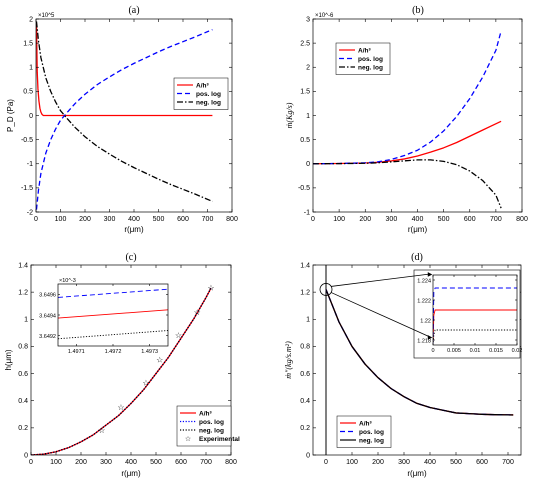 The width and height of the screenshot is (550, 484). I want to click on panel-a-data, so click(124, 115).